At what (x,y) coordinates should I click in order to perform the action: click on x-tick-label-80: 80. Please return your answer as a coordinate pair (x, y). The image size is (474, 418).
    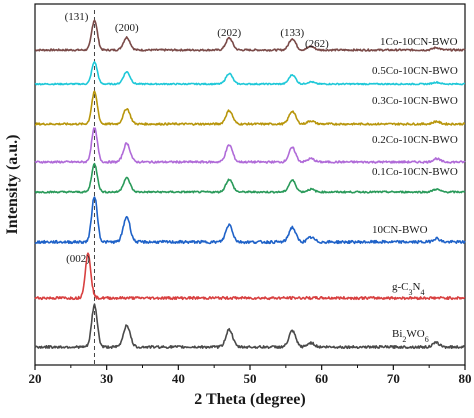
    Looking at the image, I should click on (465, 378).